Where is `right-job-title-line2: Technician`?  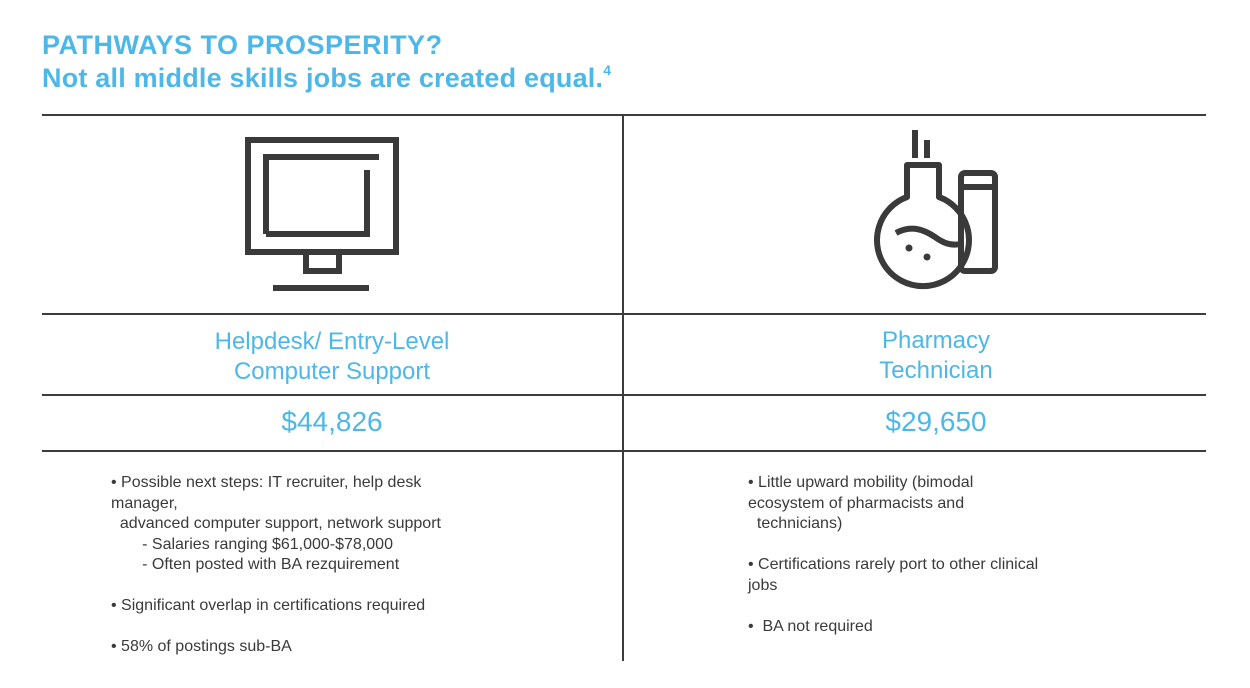
right-job-title-line2: Technician is located at coordinates (936, 370).